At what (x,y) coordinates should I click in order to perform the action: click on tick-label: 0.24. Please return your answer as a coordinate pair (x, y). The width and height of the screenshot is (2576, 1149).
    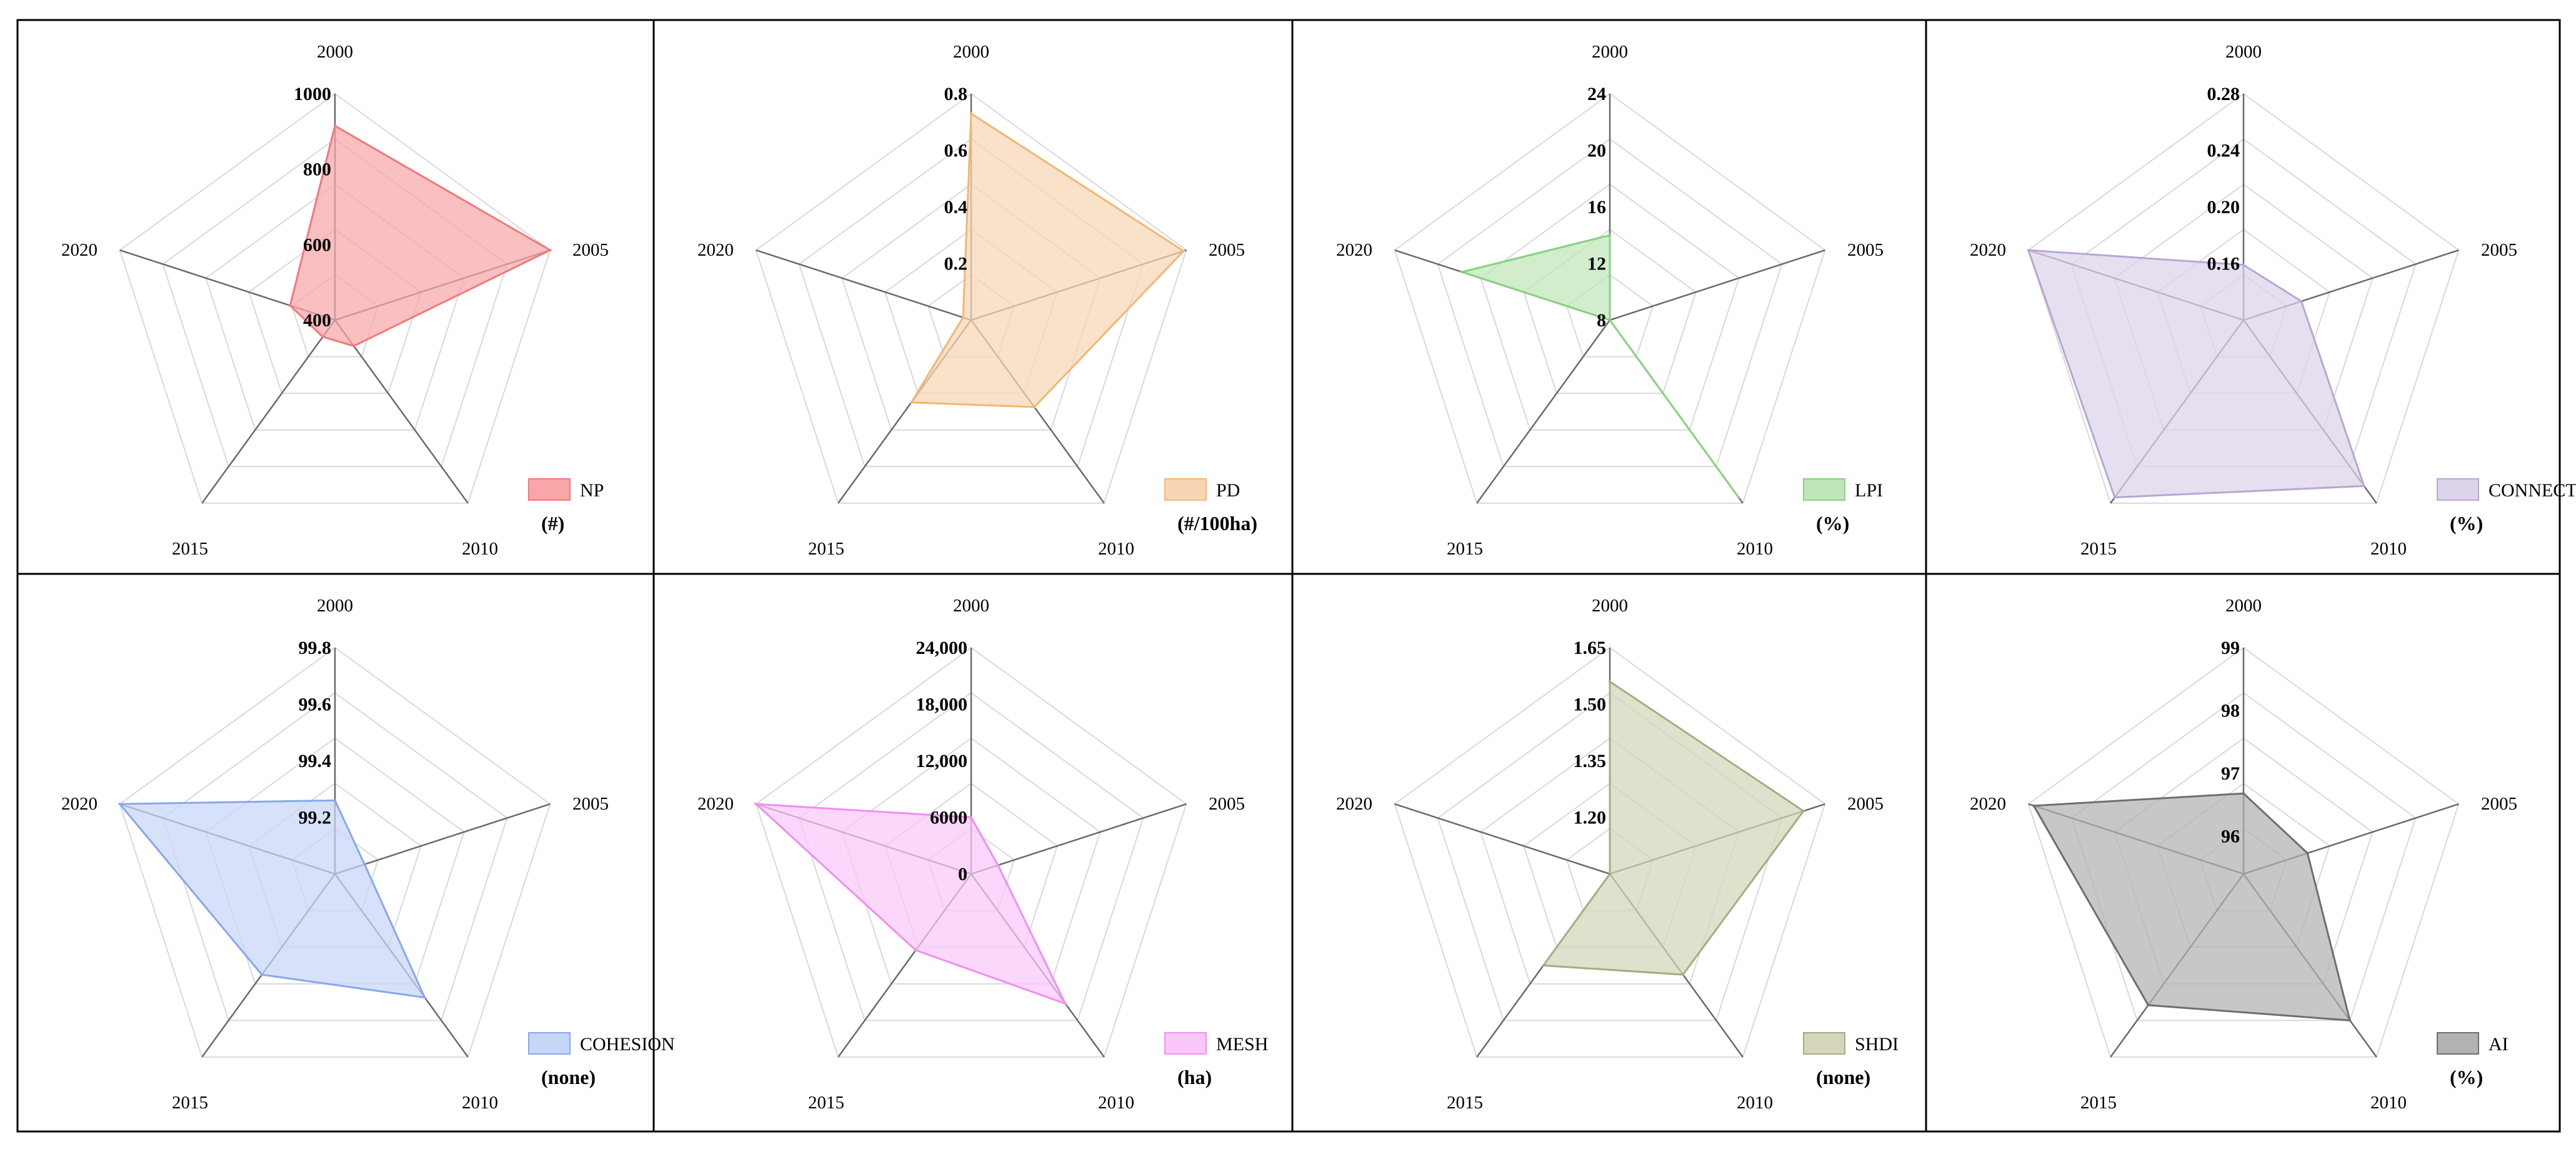
    Looking at the image, I should click on (2223, 151).